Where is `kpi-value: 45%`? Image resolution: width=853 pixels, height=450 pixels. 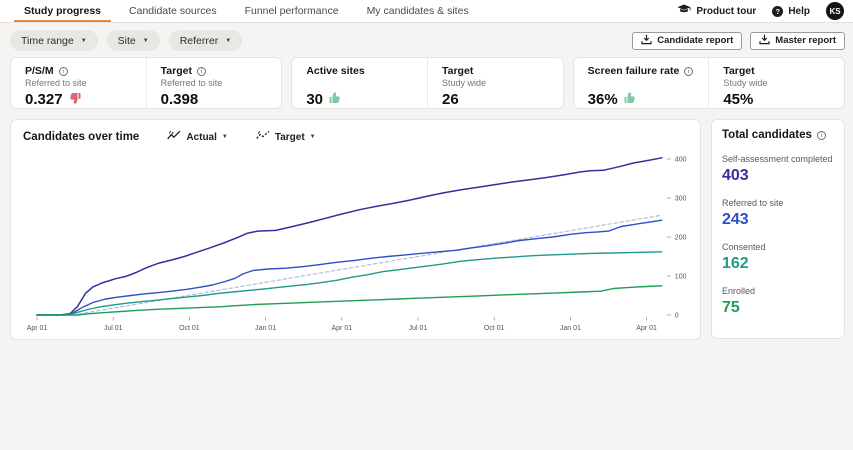 kpi-value: 45% is located at coordinates (738, 99).